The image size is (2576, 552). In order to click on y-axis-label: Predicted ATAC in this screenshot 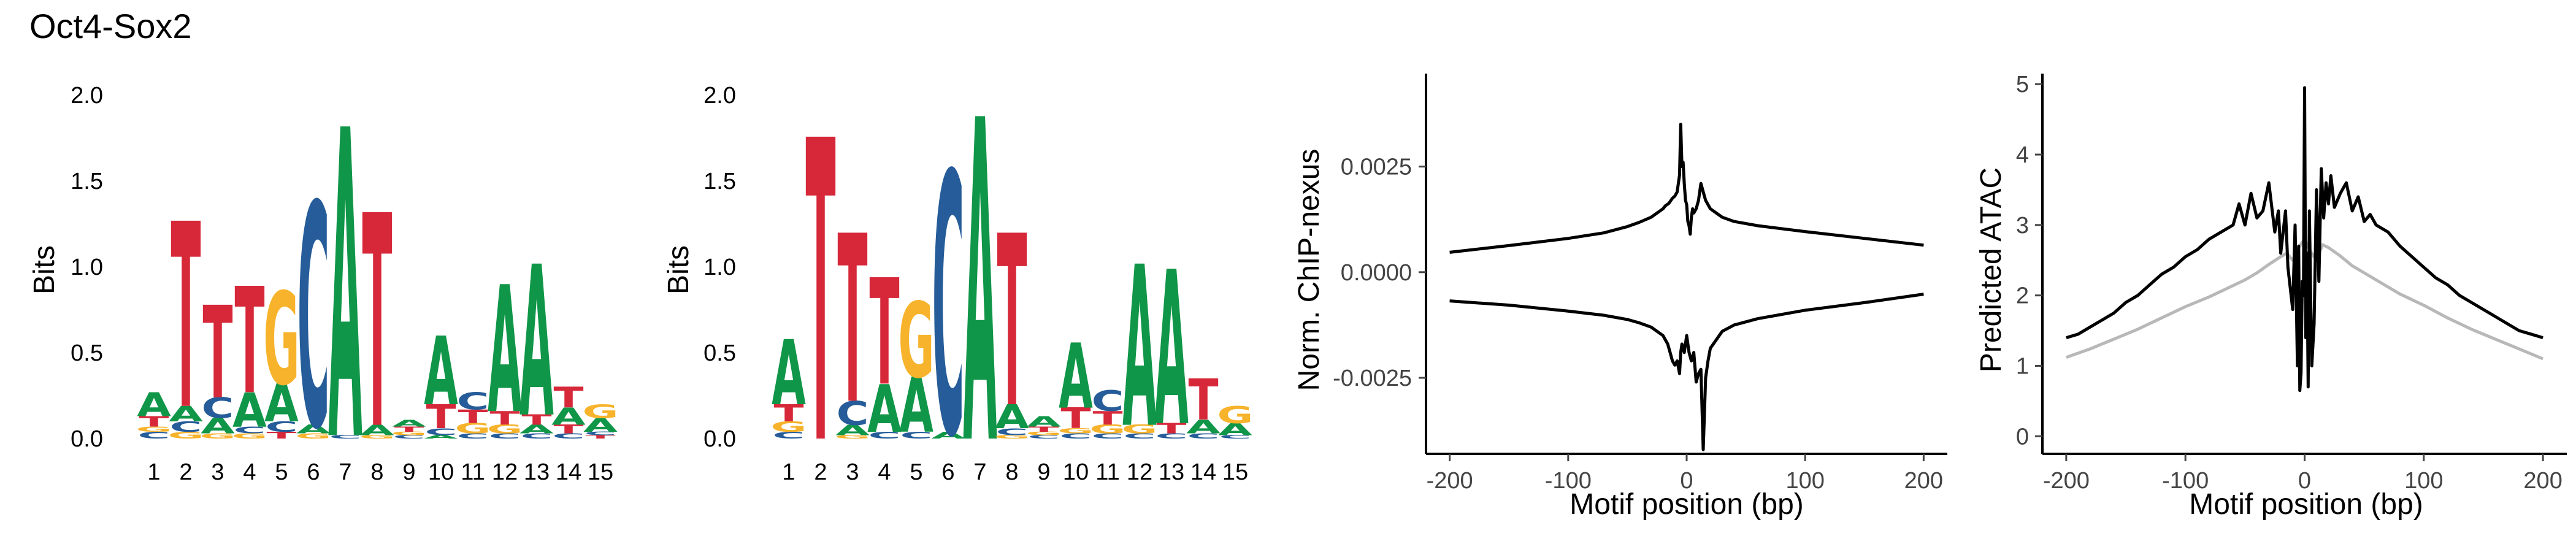, I will do `click(1991, 269)`.